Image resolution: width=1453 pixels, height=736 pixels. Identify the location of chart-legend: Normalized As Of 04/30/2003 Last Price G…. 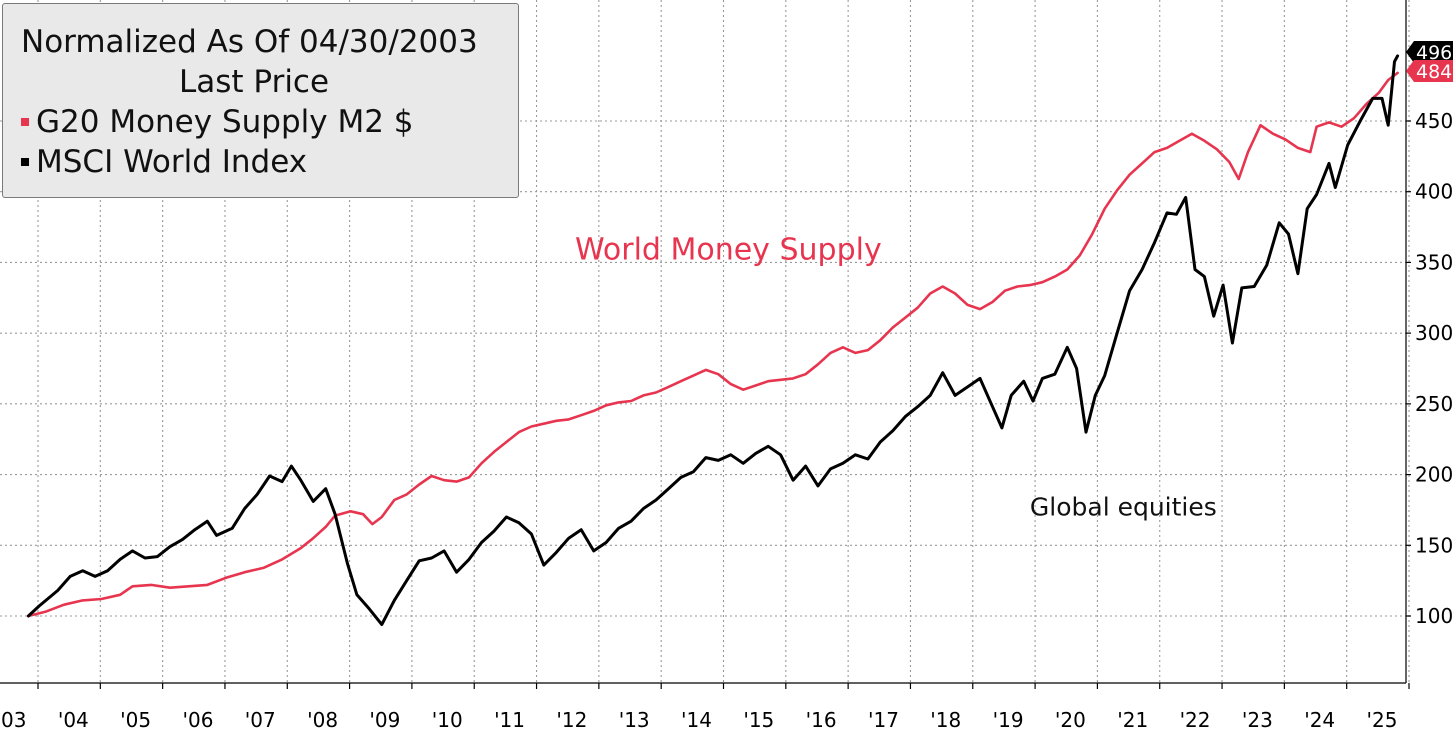
(260, 100).